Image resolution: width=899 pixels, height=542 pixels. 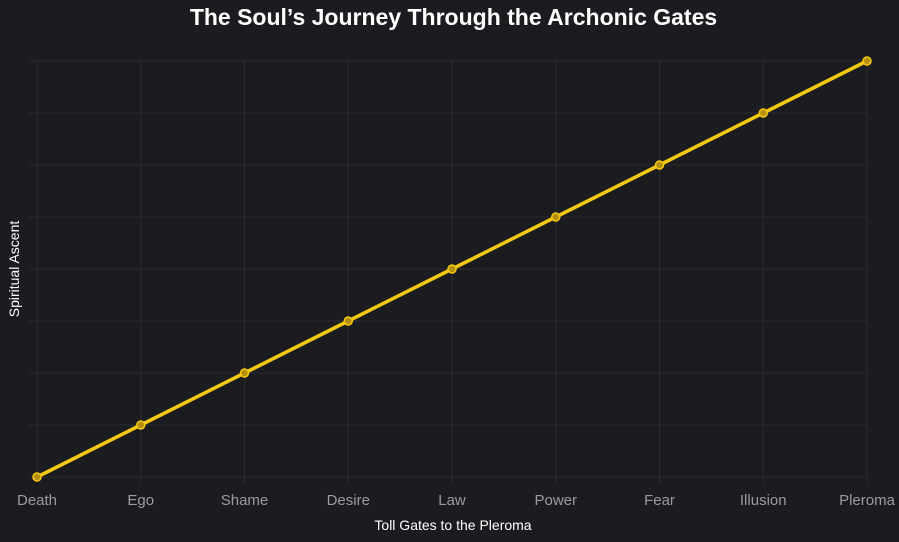 I want to click on x-tick-label: Shame, so click(x=245, y=500).